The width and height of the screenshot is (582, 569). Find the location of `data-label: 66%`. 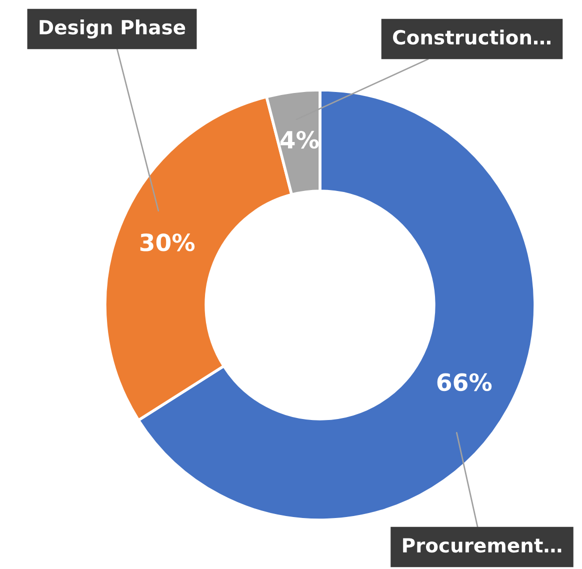

data-label: 66% is located at coordinates (464, 382).